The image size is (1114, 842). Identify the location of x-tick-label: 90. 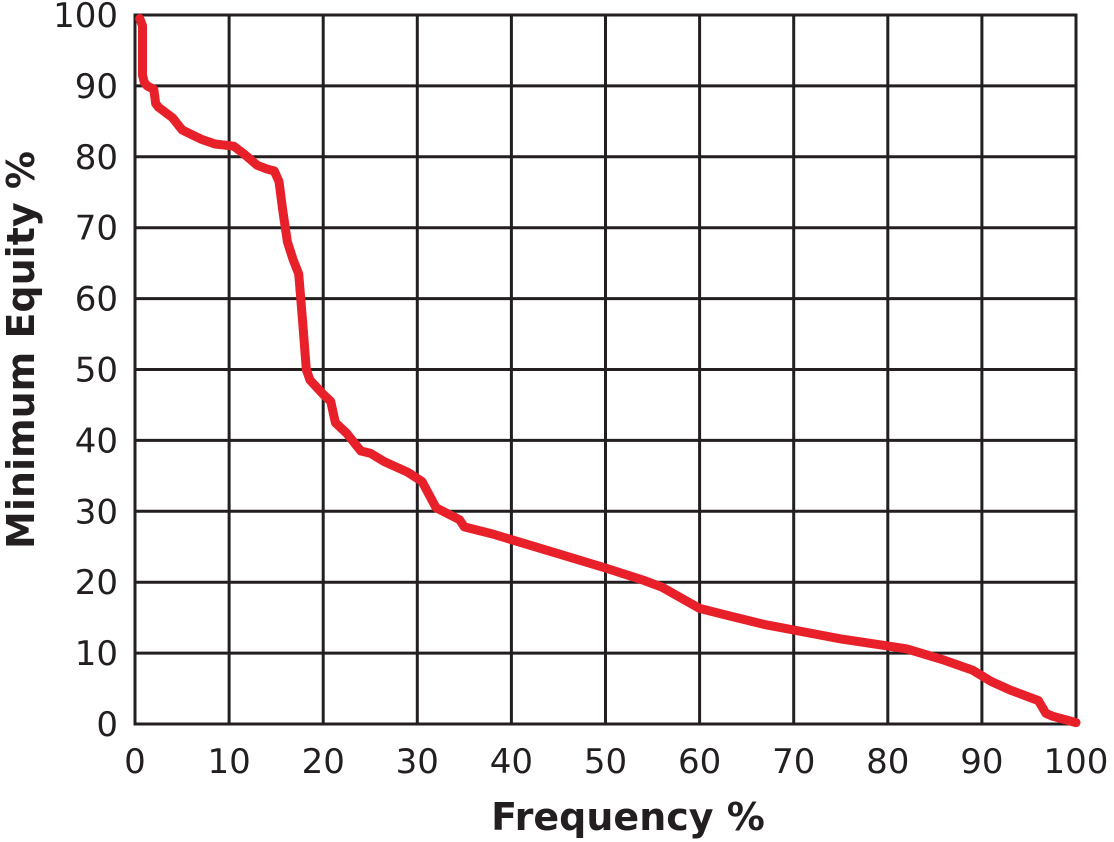
(981, 762).